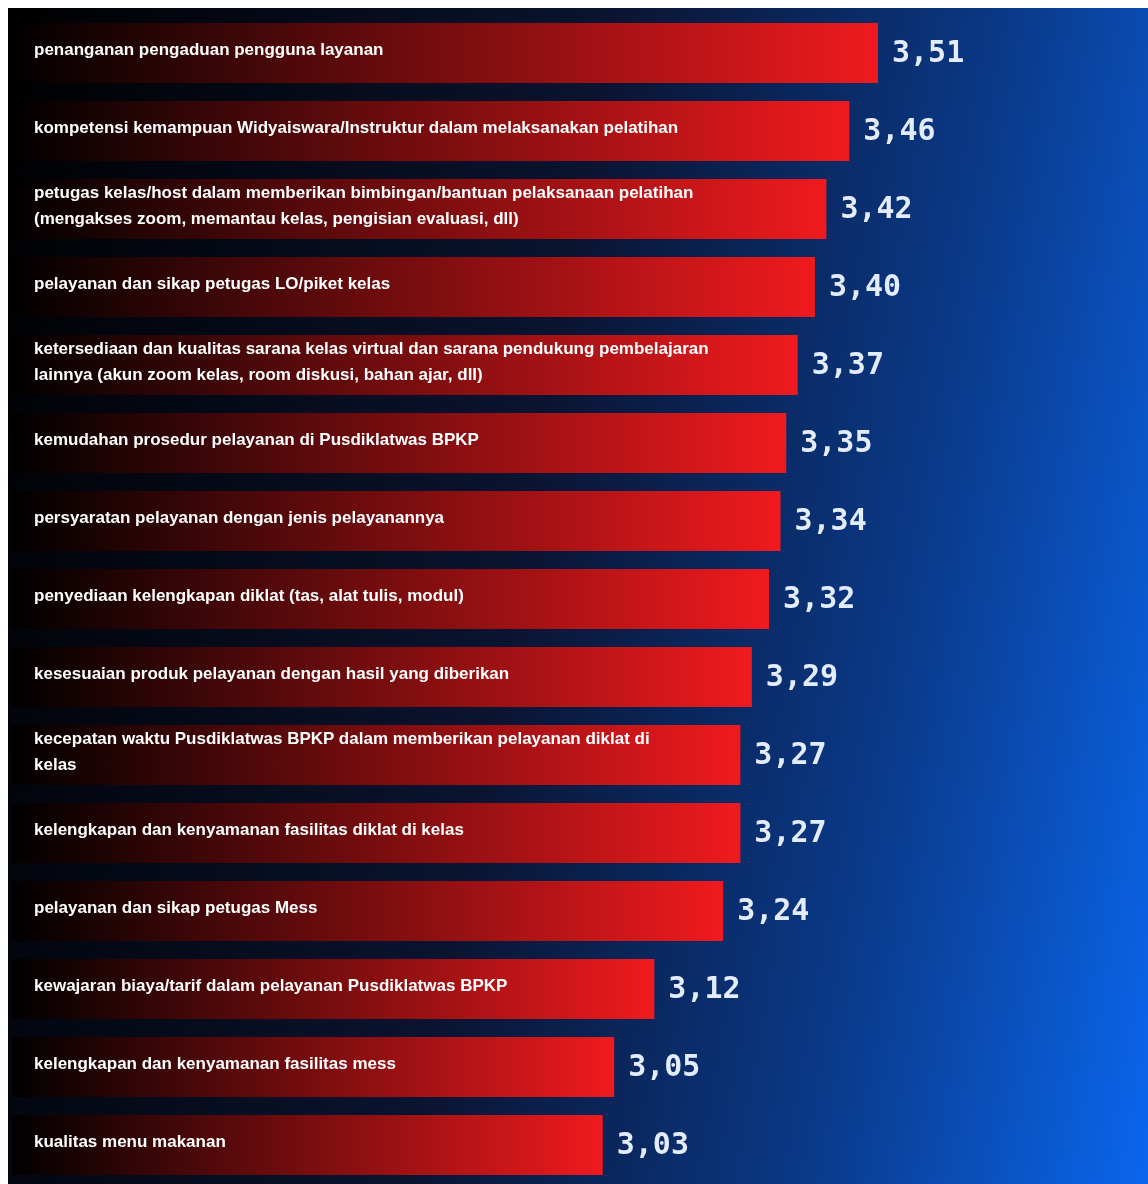 Image resolution: width=1148 pixels, height=1184 pixels. What do you see at coordinates (212, 284) in the screenshot?
I see `y-tick-label: pelayanan dan sikap petugas LO/piket kelas` at bounding box center [212, 284].